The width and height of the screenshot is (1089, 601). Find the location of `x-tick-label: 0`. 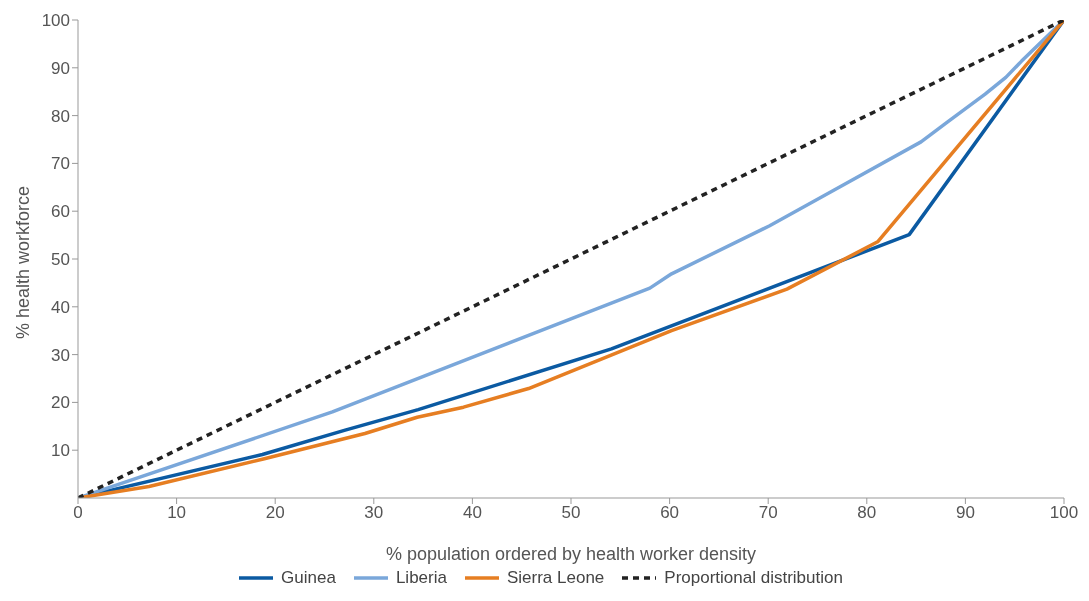

x-tick-label: 0 is located at coordinates (78, 513).